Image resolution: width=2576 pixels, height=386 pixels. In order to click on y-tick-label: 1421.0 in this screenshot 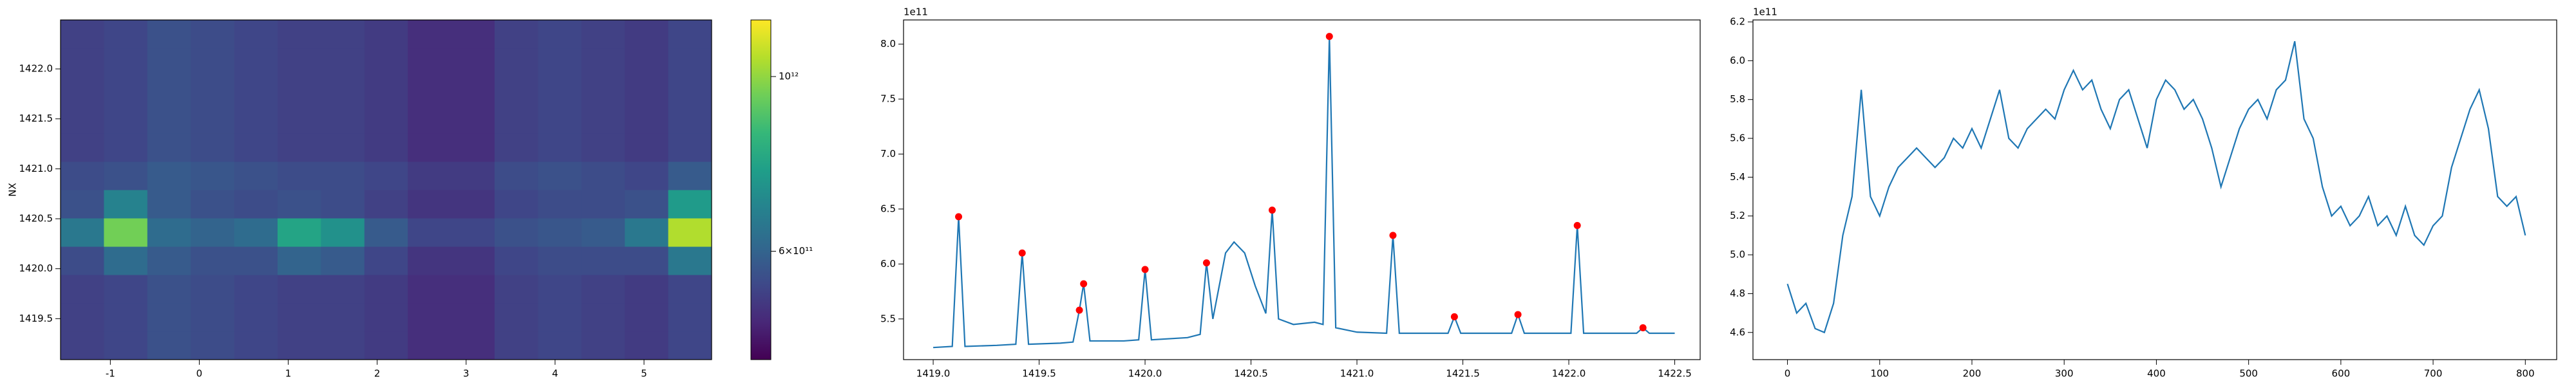, I will do `click(36, 168)`.